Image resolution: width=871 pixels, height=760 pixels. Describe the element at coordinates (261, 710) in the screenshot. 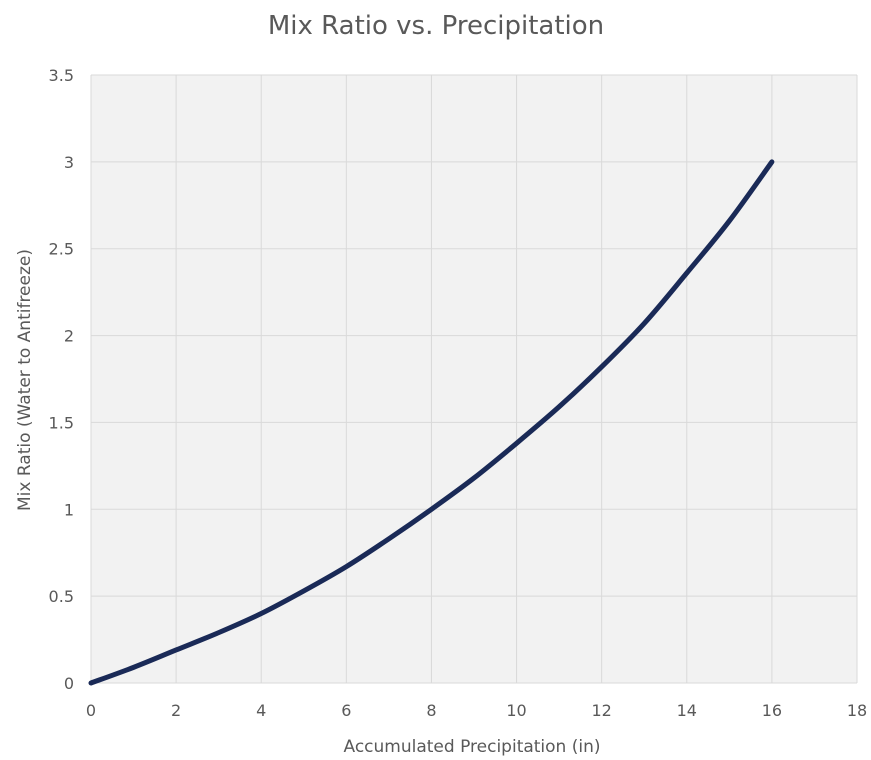

I see `x-tick-label: 4` at that location.